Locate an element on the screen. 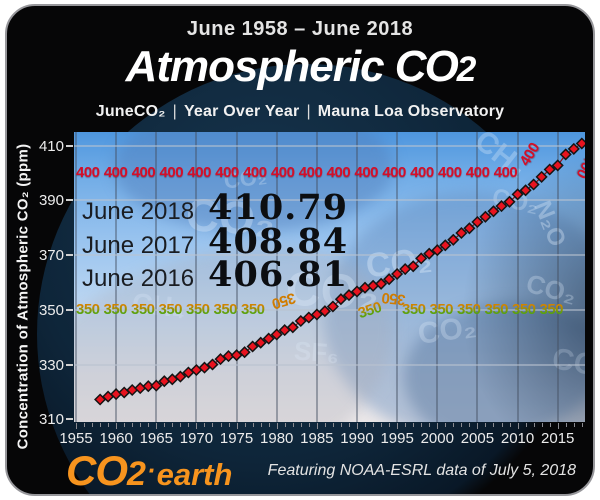 This screenshot has height=500, width=600. page-title: Atmospheric CO2 is located at coordinates (300, 68).